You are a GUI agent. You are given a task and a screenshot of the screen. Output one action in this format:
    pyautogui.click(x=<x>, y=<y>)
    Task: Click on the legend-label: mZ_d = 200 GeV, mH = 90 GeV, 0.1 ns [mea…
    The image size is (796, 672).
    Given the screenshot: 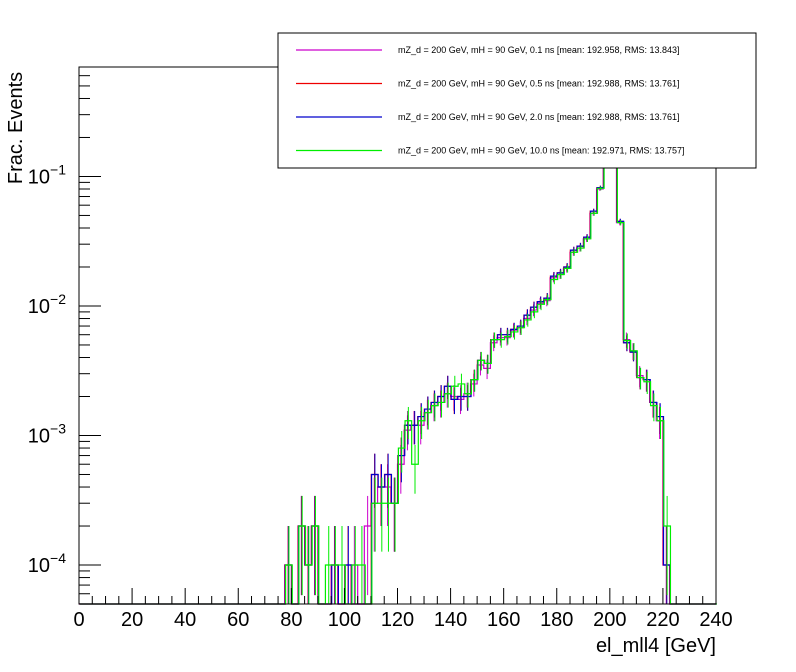 What is the action you would take?
    pyautogui.click(x=539, y=50)
    